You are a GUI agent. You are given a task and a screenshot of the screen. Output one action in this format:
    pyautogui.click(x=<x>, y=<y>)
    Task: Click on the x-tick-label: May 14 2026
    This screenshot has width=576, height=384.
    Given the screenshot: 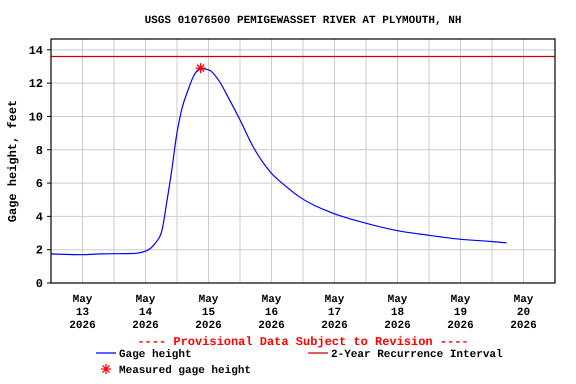 What is the action you would take?
    pyautogui.click(x=145, y=313)
    